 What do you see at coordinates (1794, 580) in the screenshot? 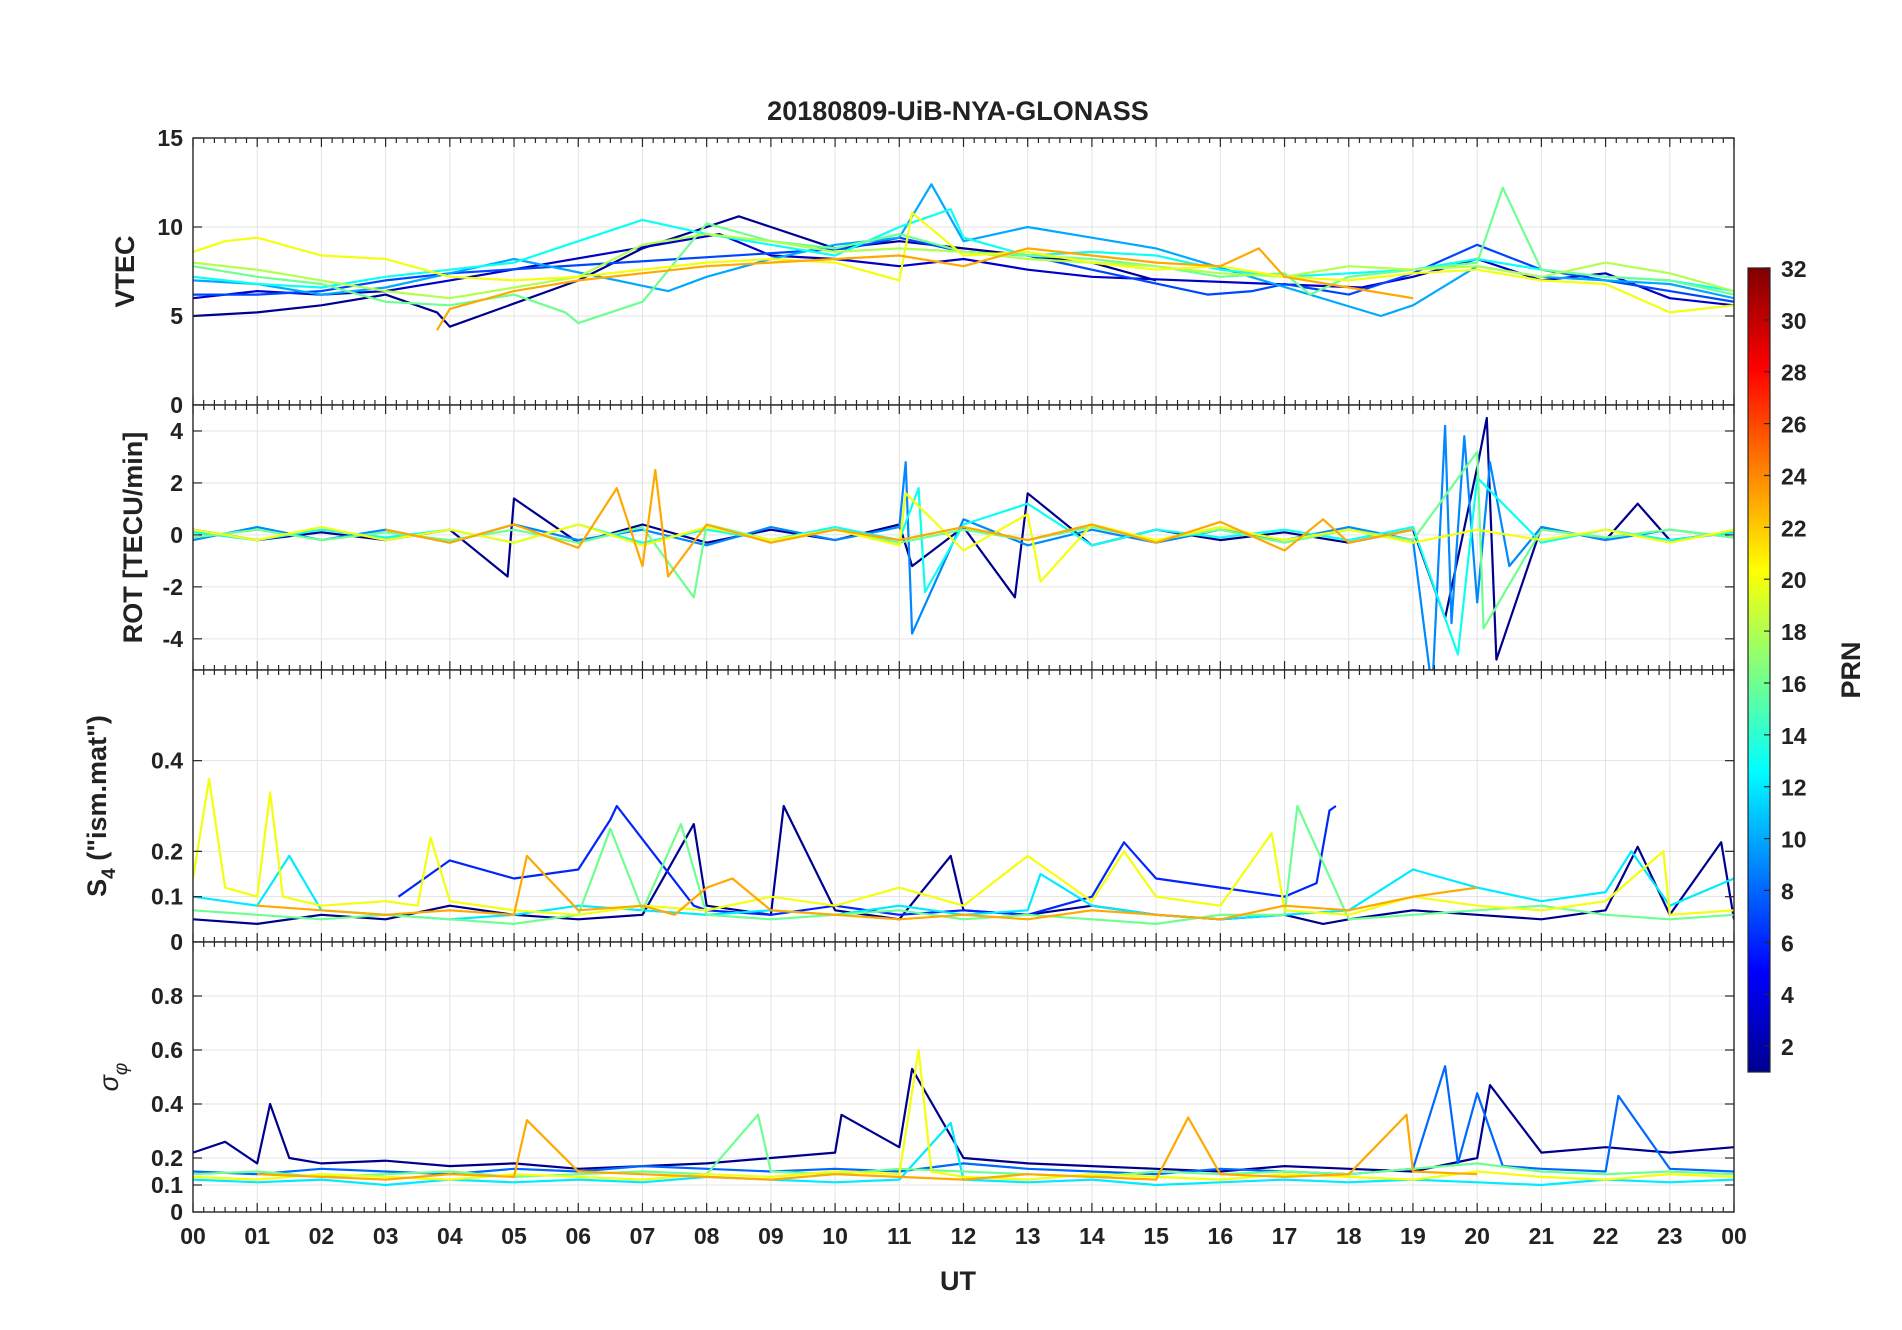
I see `colorbar-tick-label: 20` at bounding box center [1794, 580].